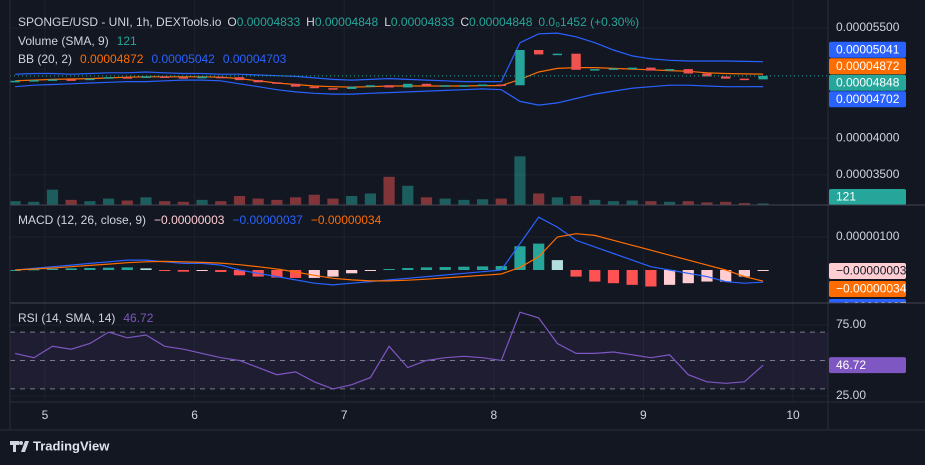  Describe the element at coordinates (868, 137) in the screenshot. I see `y-tick-label: 0.00004000` at that location.